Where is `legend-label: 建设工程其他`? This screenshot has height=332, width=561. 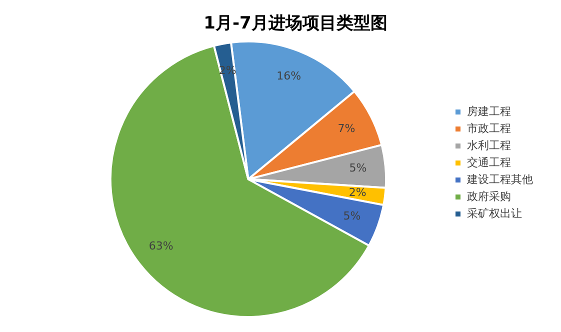
legend-label: 建设工程其他 is located at coordinates (499, 179).